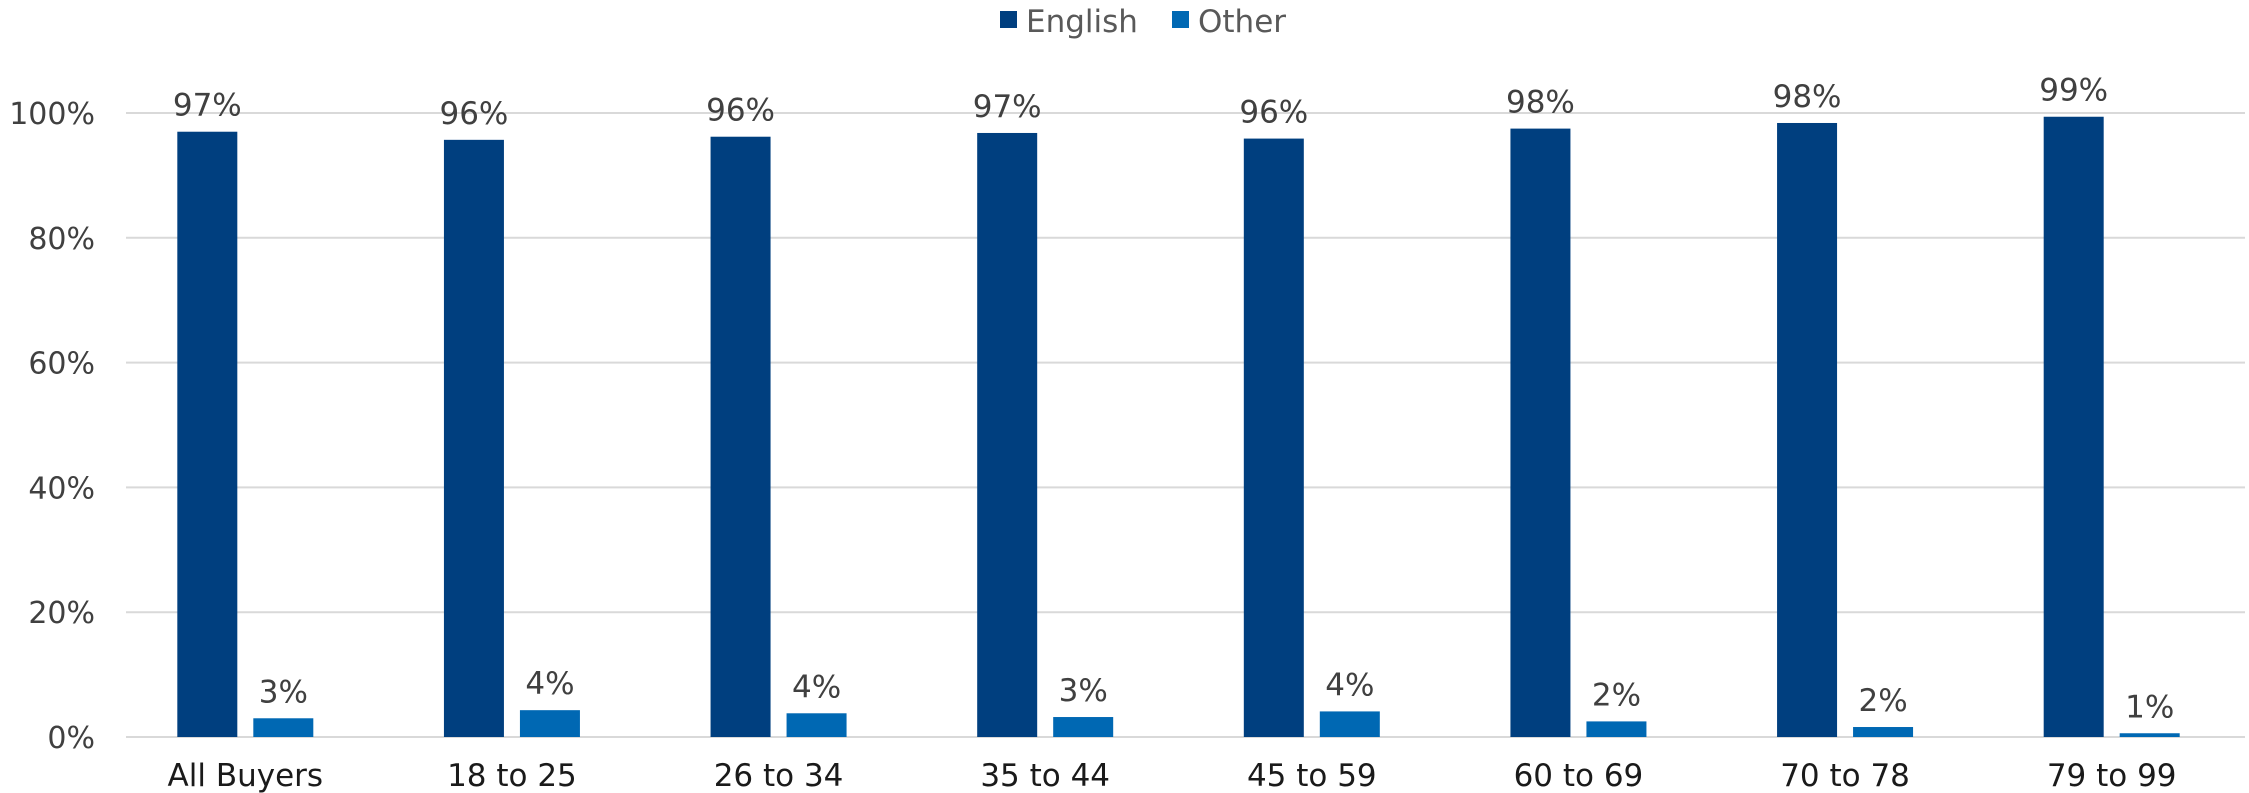 Image resolution: width=2249 pixels, height=793 pixels. I want to click on y-tick-label: 80%, so click(61, 239).